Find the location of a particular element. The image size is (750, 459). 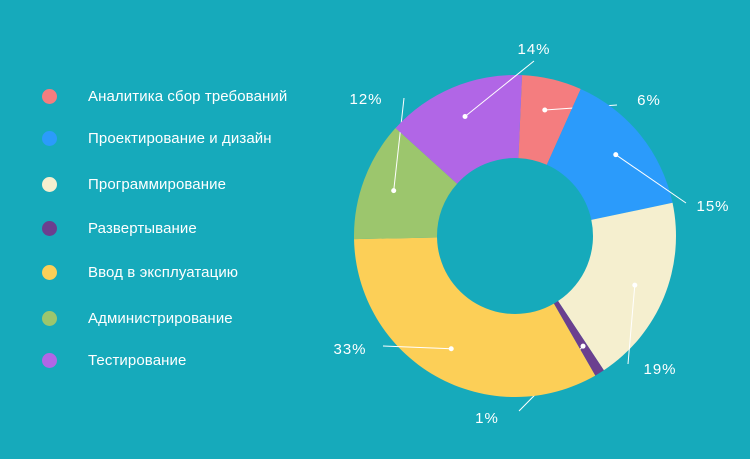

legend-label: Аналитика сбор требований is located at coordinates (188, 96).